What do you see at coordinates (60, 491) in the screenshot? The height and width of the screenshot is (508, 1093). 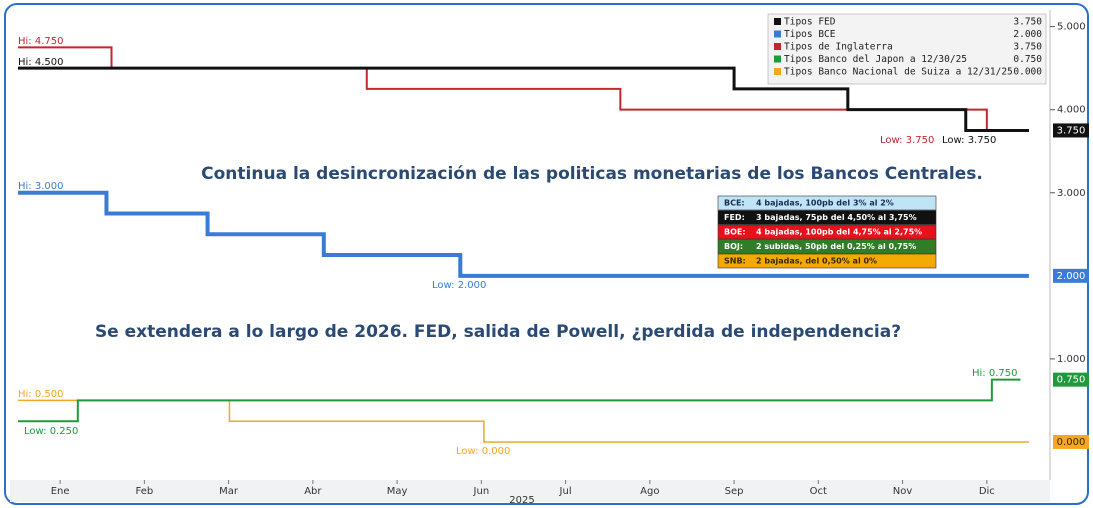 I see `x-tick-label: Ene` at bounding box center [60, 491].